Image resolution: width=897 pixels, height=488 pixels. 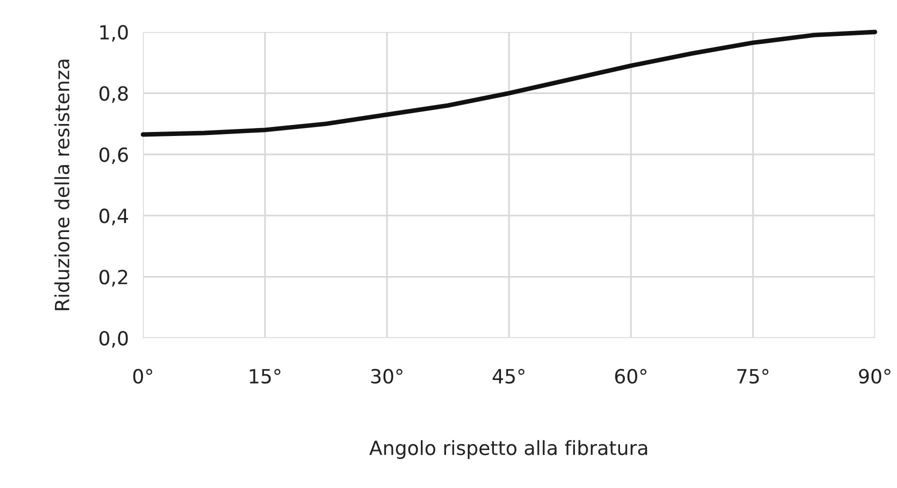 What do you see at coordinates (114, 33) in the screenshot?
I see `y-tick-label: 1,0` at bounding box center [114, 33].